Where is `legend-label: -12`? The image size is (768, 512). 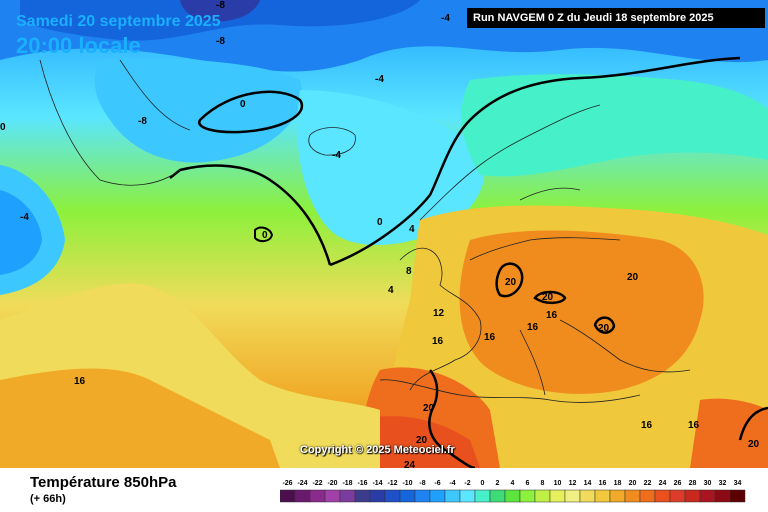
legend-label: -12 is located at coordinates (392, 483).